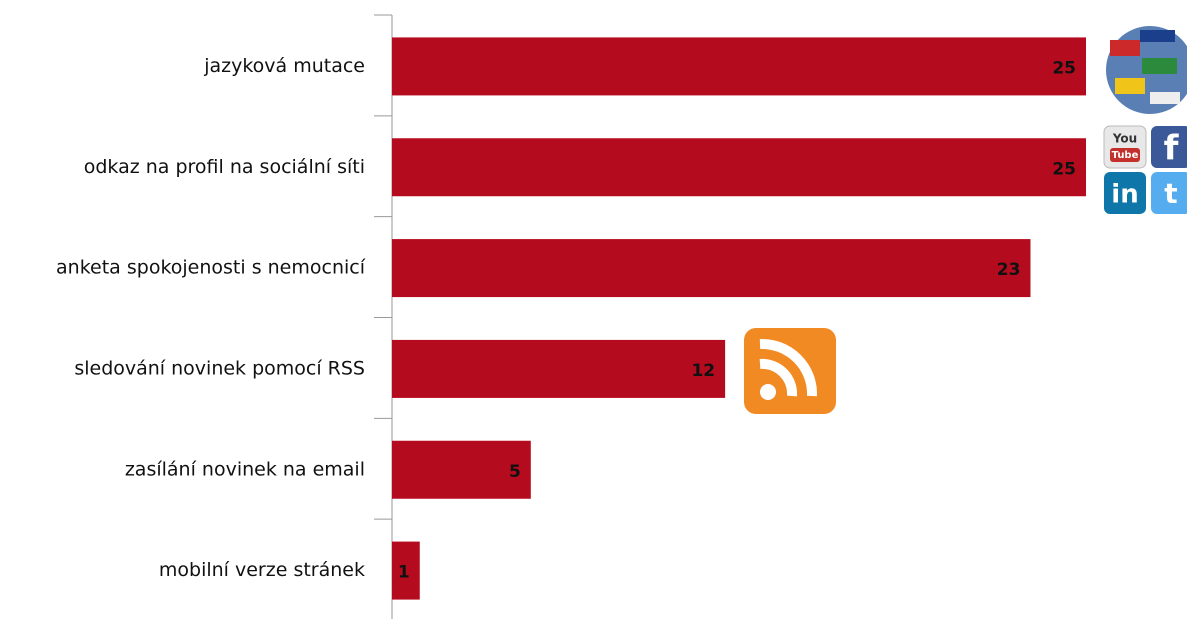  What do you see at coordinates (1125, 155) in the screenshot?
I see `svg-text: Tube` at bounding box center [1125, 155].